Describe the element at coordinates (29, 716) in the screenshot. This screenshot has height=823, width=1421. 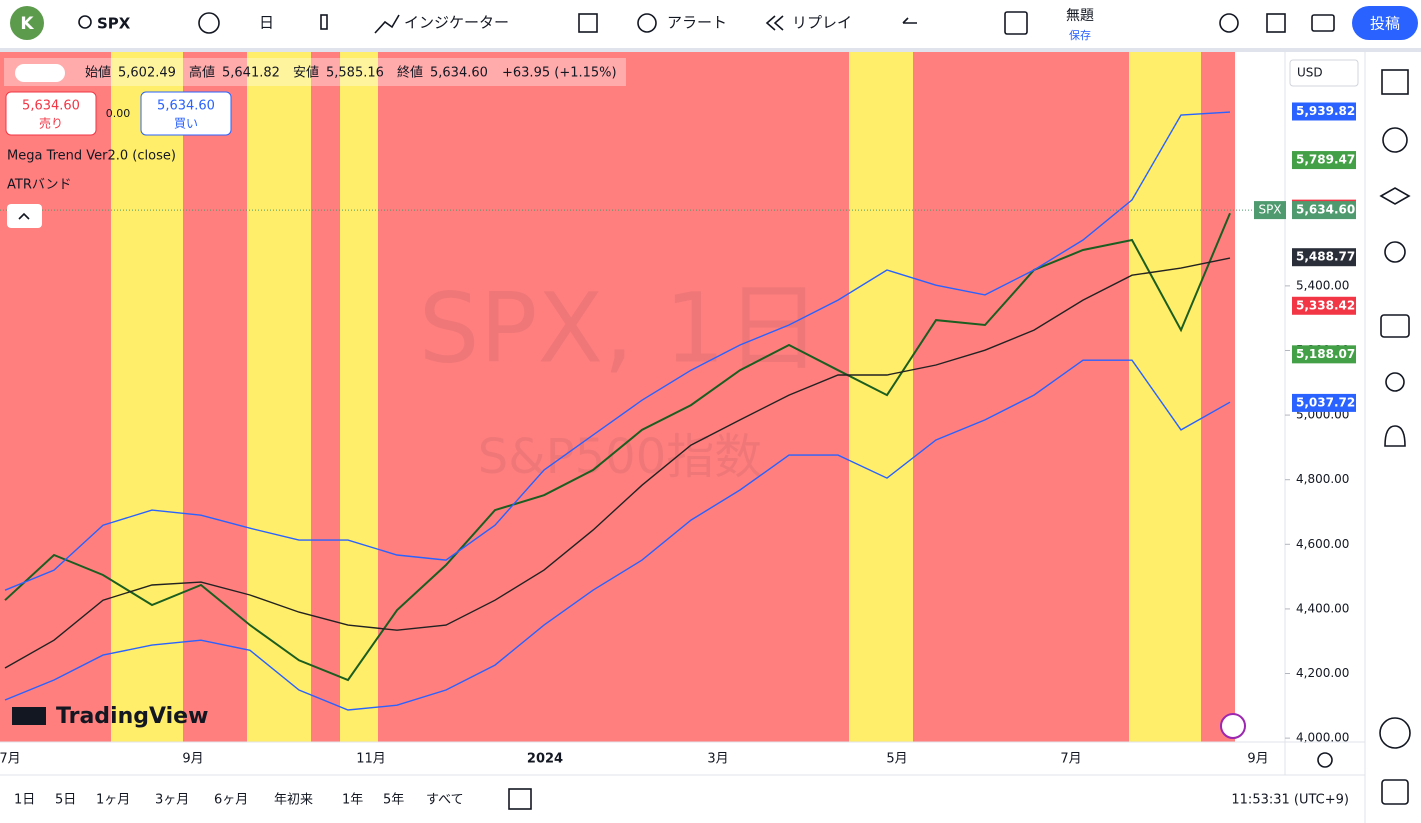
I see `logo-mark` at that location.